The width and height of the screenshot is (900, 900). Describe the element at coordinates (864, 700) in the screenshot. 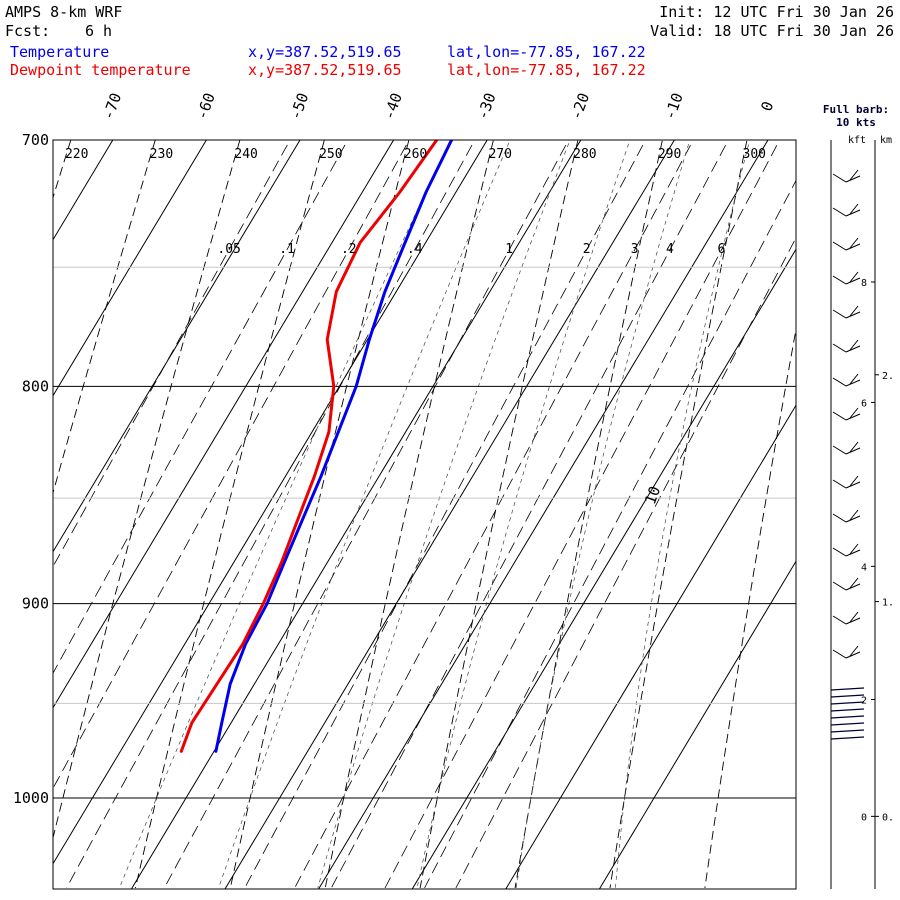

I see `kft-tick-label: 2` at that location.